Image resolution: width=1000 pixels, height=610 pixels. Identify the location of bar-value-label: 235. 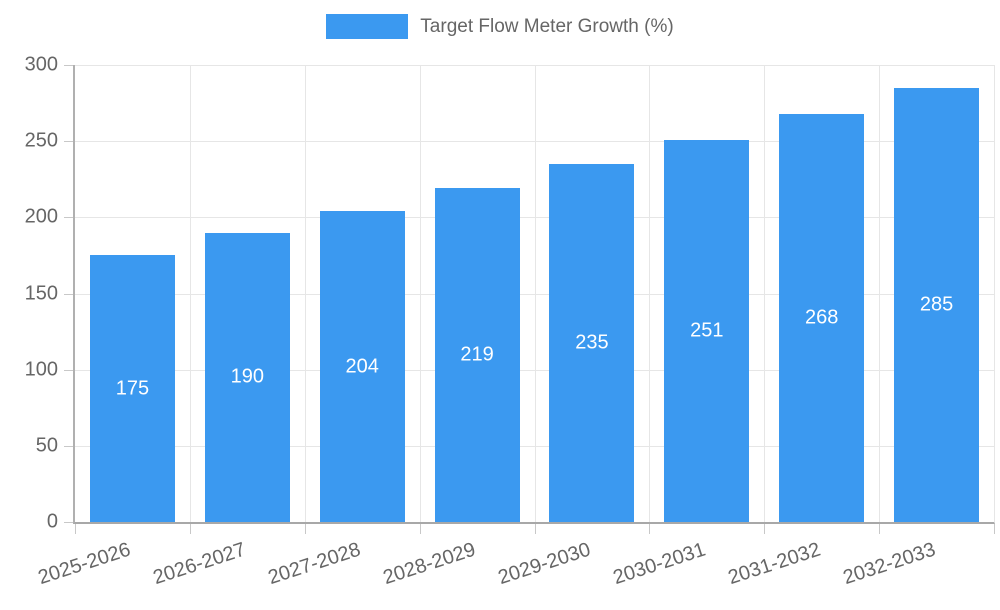
(592, 342).